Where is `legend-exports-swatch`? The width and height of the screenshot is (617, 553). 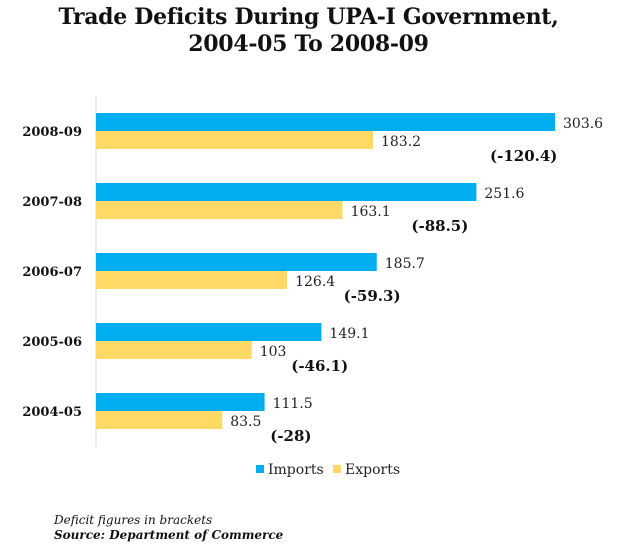 legend-exports-swatch is located at coordinates (337, 469).